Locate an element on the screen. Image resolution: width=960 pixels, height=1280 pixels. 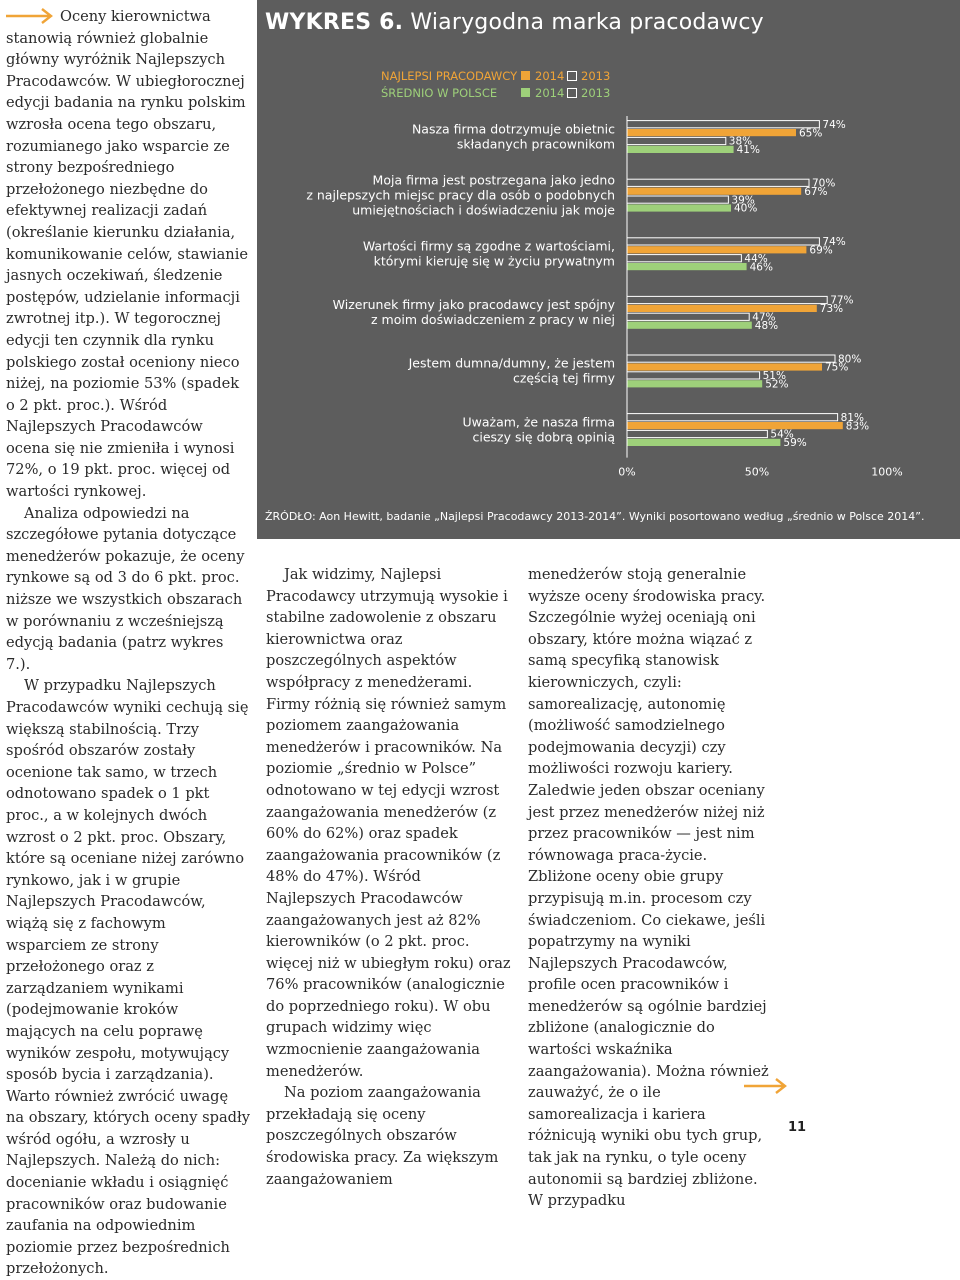
data-label: 44% is located at coordinates (755, 259).